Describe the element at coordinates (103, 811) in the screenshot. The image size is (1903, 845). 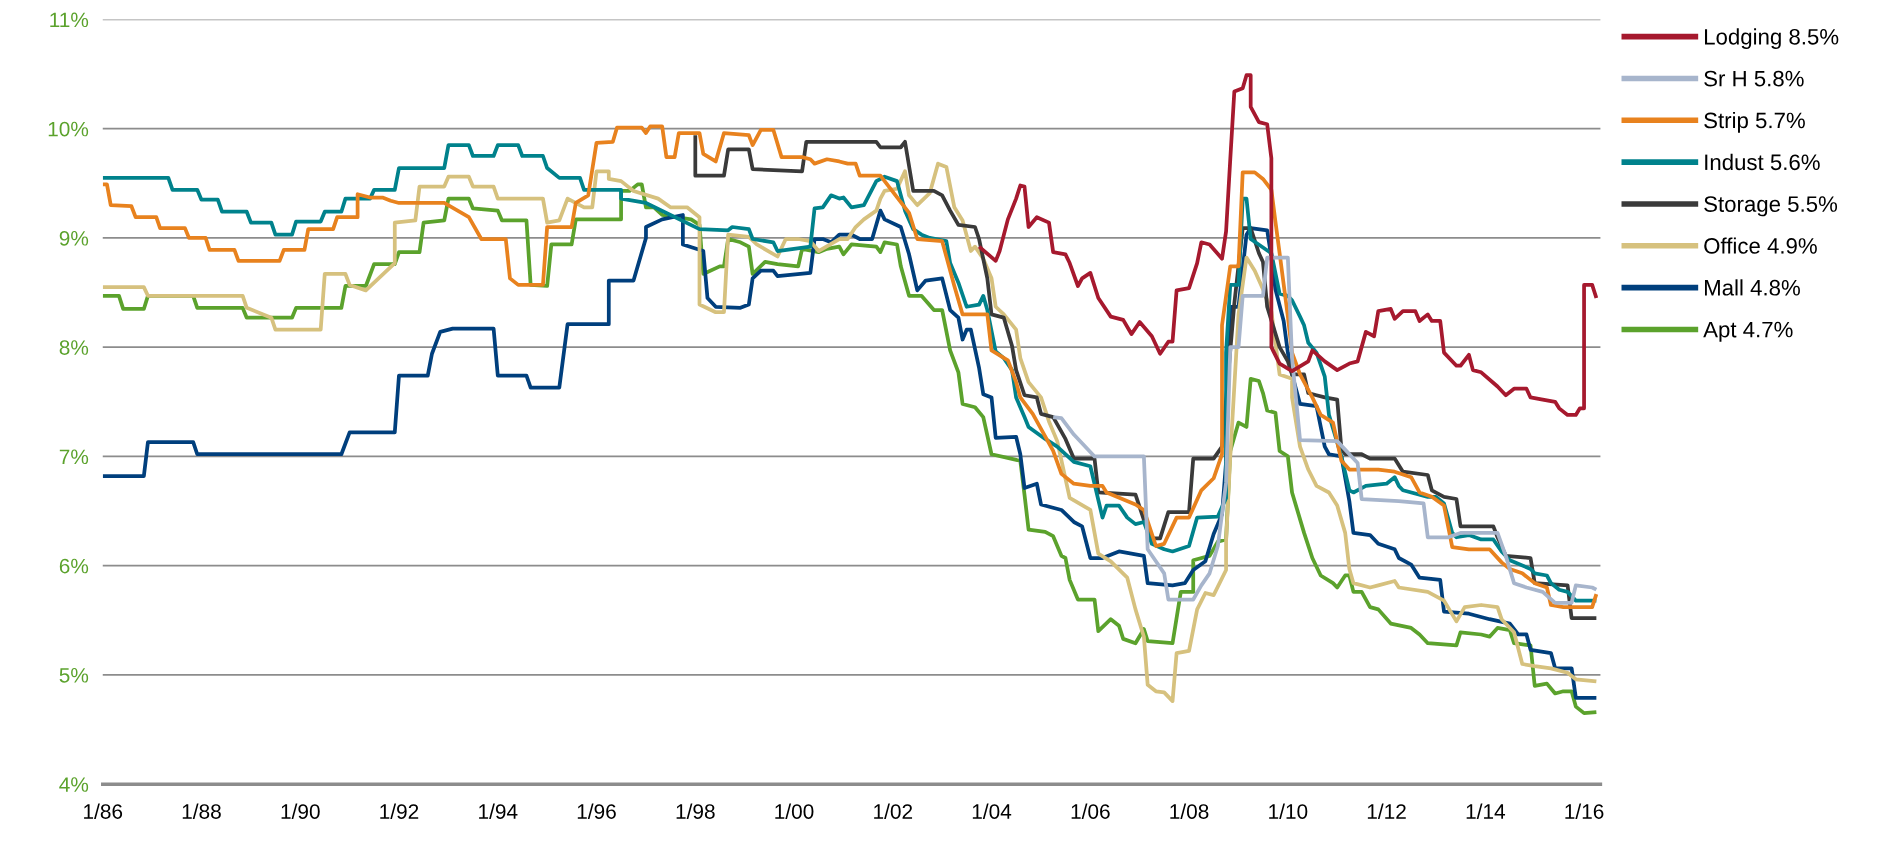
I see `x-tick-label: 1/86` at that location.